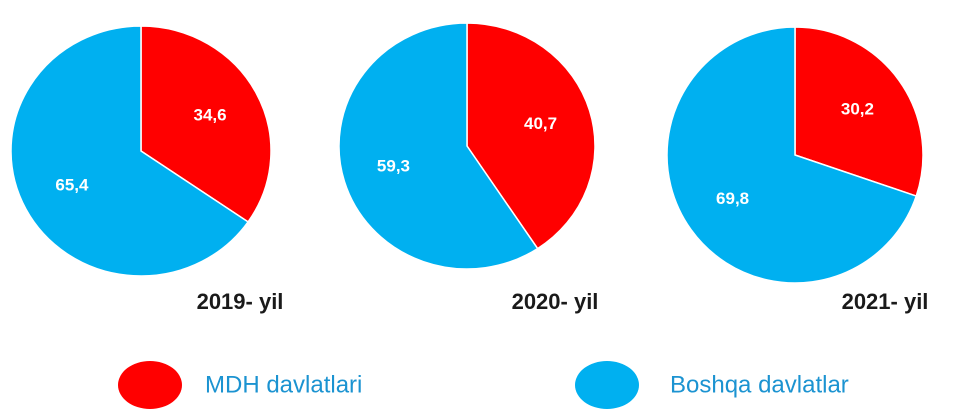  I want to click on legend-label: Boshqa davlatlar, so click(759, 384).